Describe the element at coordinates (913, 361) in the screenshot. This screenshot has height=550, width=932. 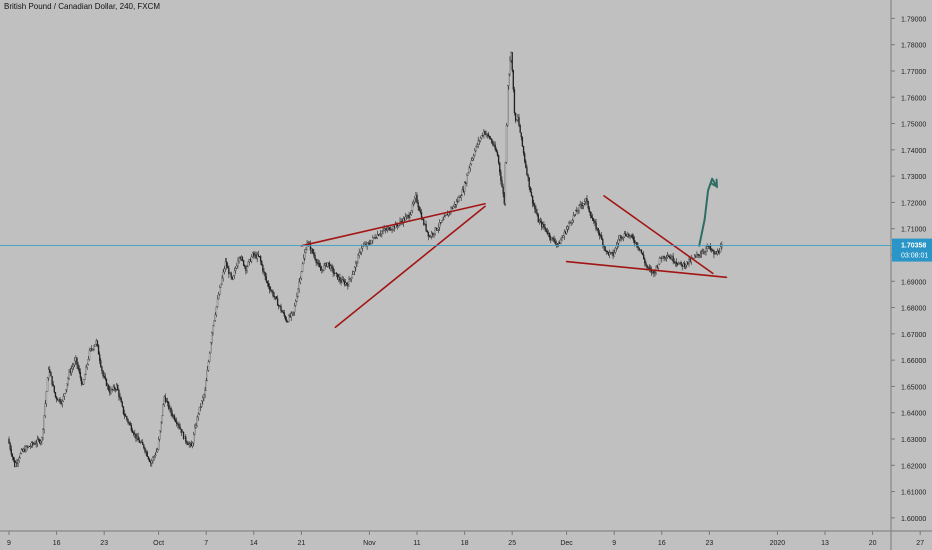
I see `y-tick-label: 1.66000` at that location.